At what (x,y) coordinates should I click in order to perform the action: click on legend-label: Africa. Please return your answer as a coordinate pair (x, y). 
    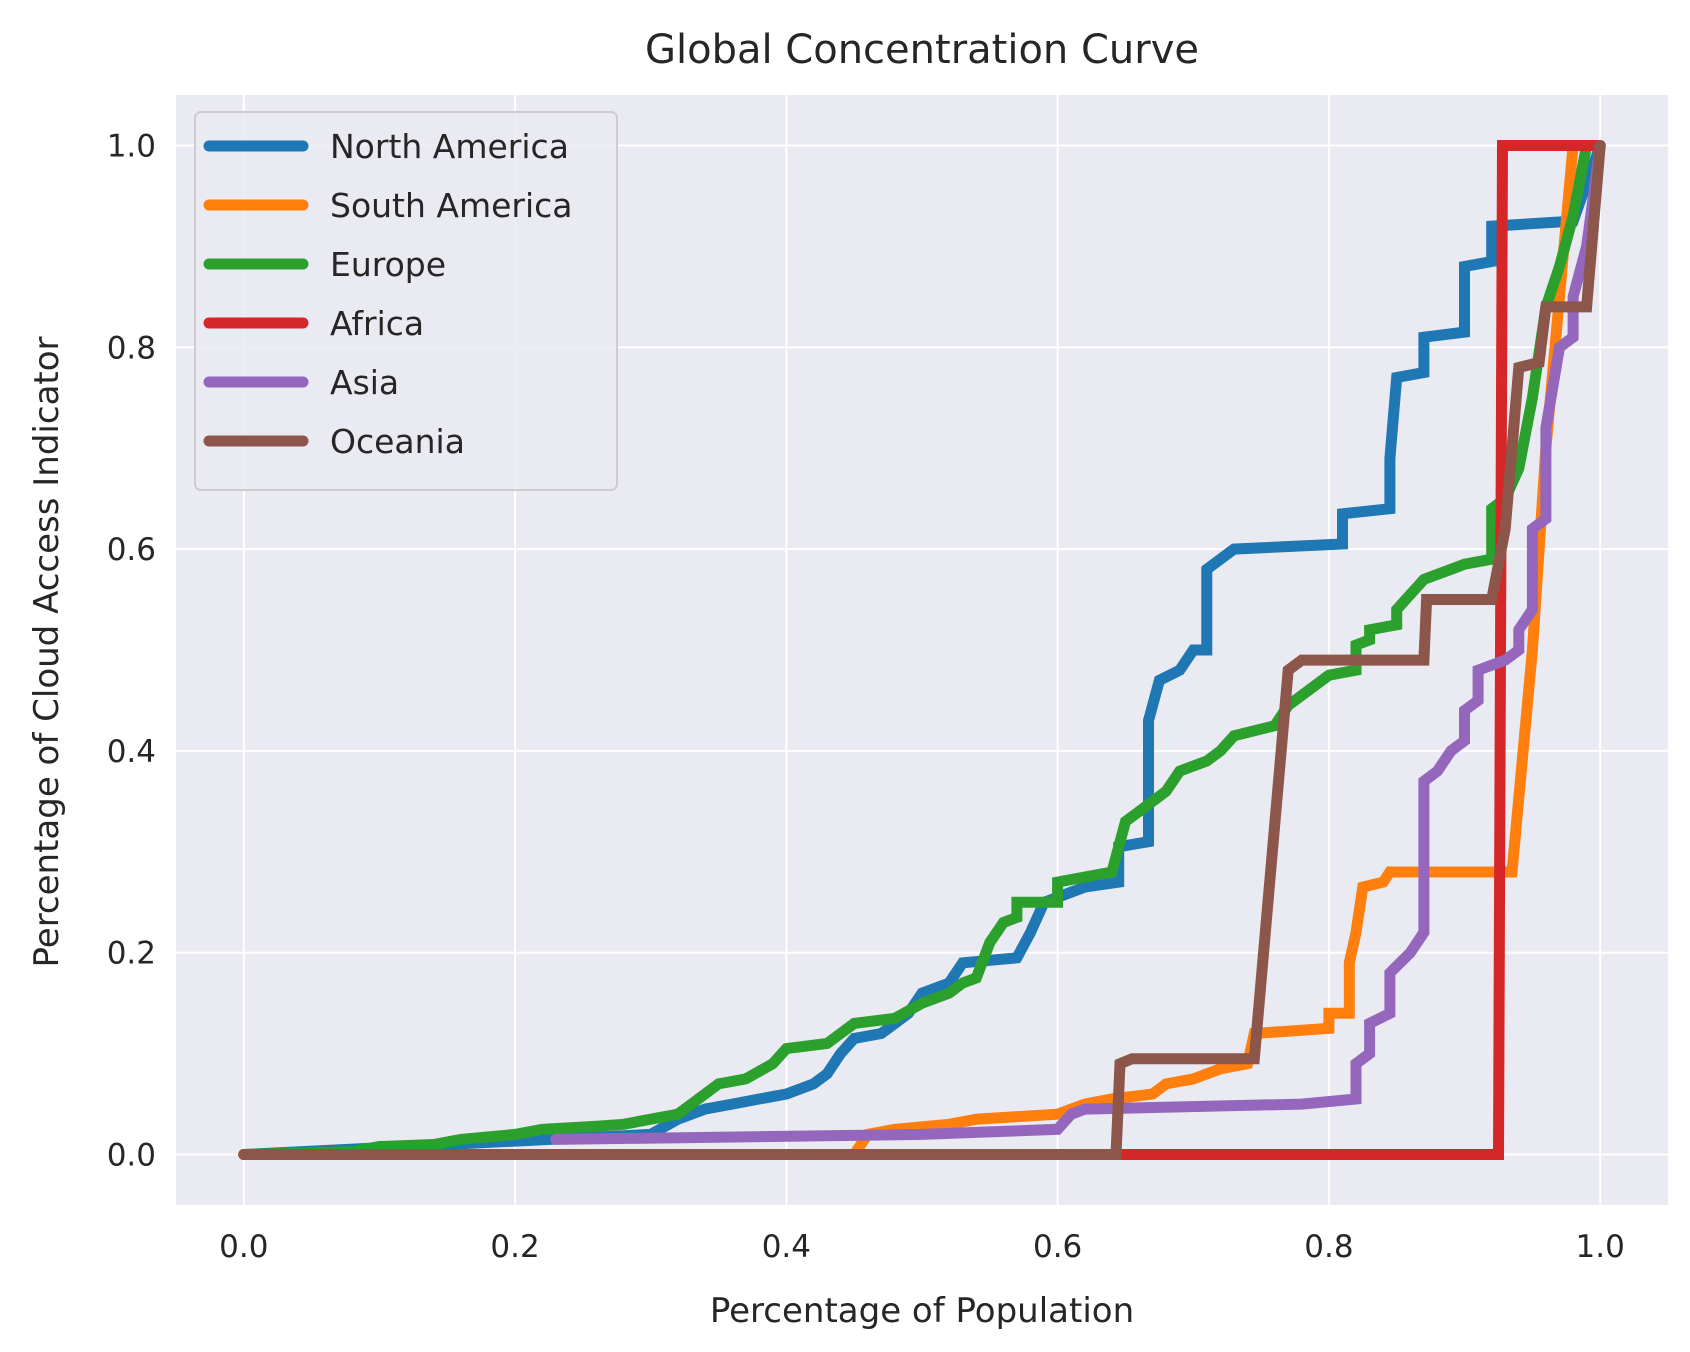
    Looking at the image, I should click on (377, 323).